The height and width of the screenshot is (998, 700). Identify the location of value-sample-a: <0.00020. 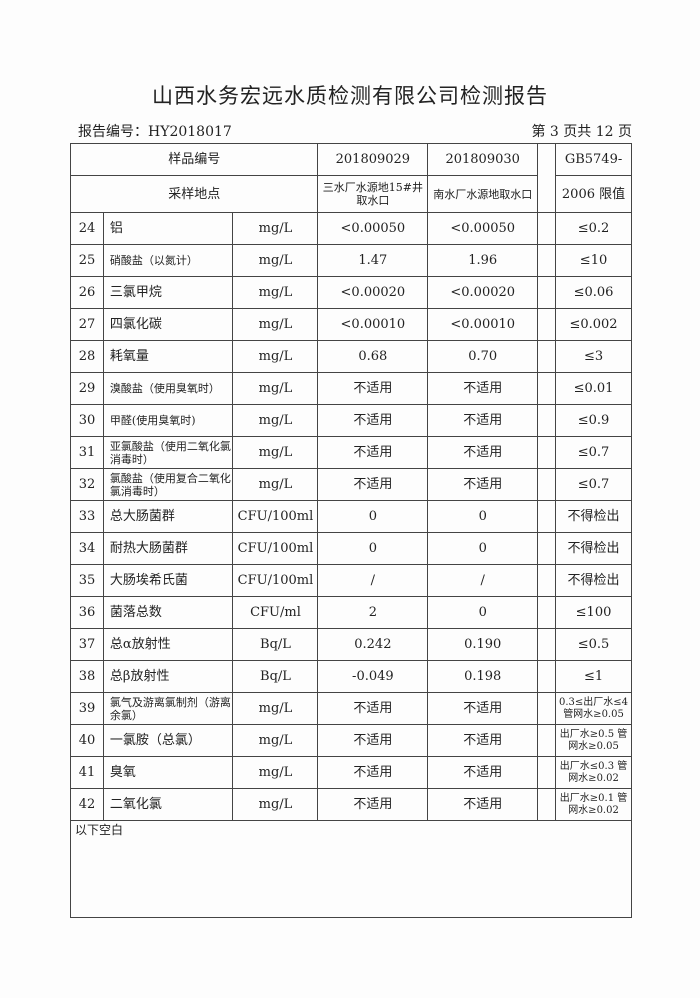
(373, 292).